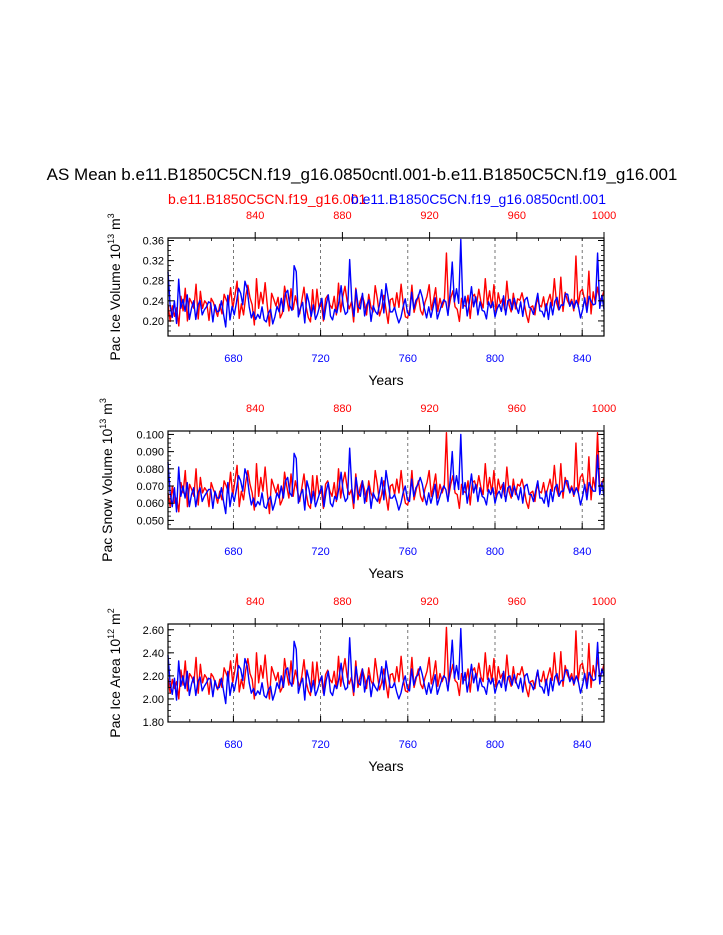 The width and height of the screenshot is (723, 935). What do you see at coordinates (107, 495) in the screenshot?
I see `y-axis-label-part: Pac Snow Volume 10` at bounding box center [107, 495].